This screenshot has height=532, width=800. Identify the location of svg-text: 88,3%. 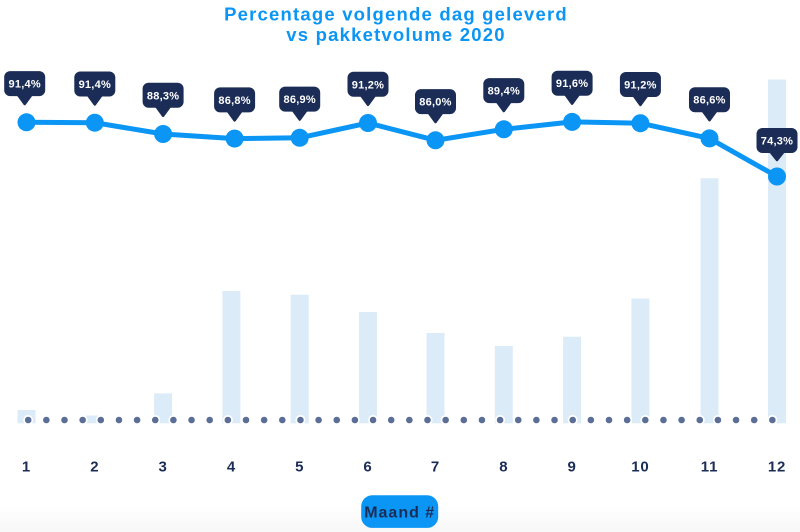
(163, 96).